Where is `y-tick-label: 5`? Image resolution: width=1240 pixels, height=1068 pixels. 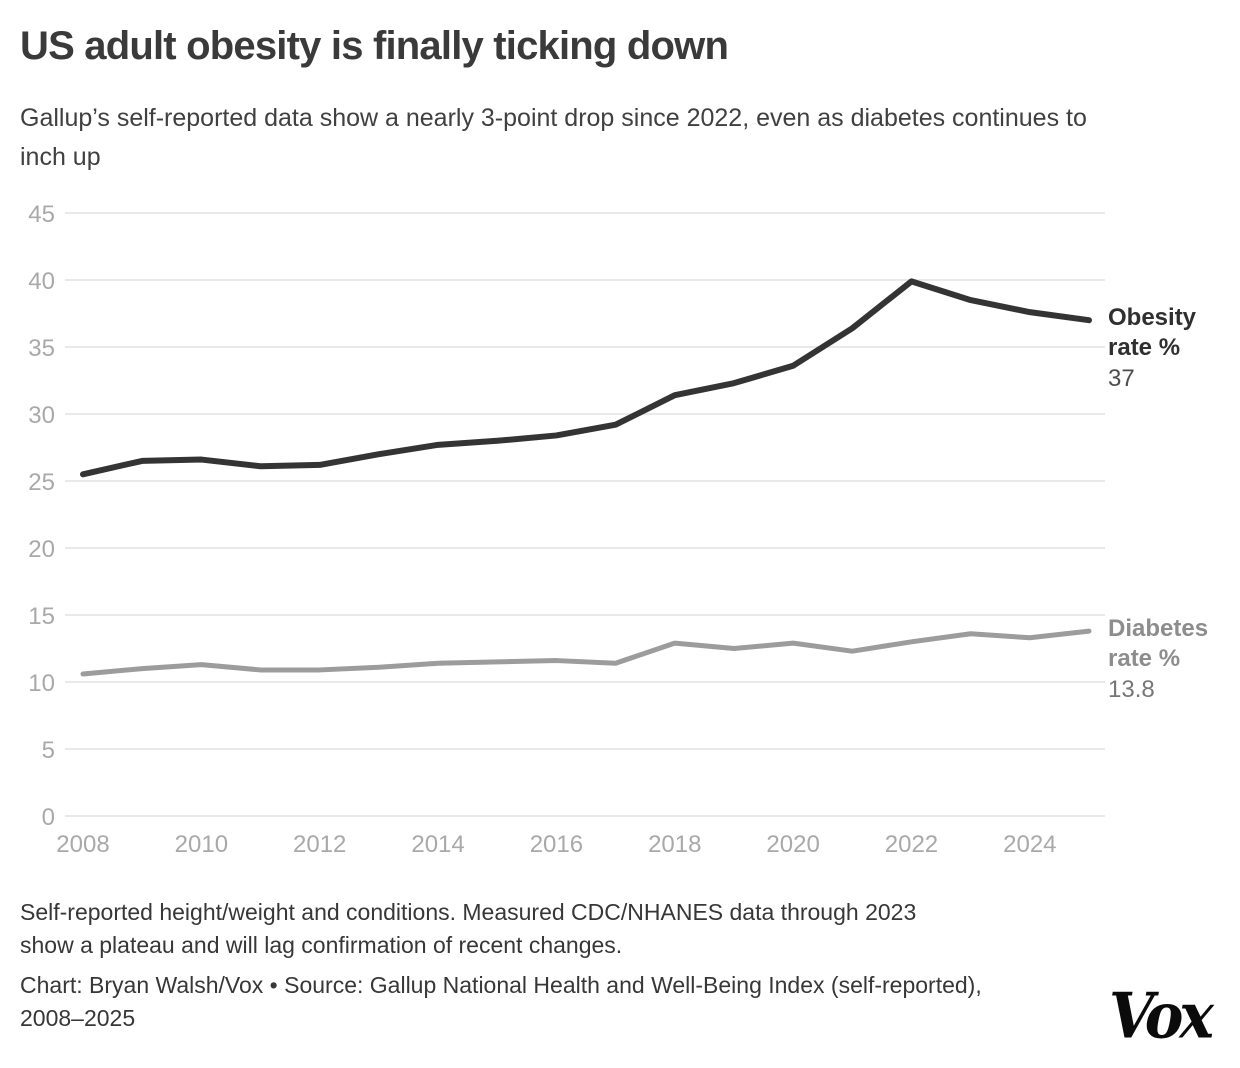 y-tick-label: 5 is located at coordinates (48, 750).